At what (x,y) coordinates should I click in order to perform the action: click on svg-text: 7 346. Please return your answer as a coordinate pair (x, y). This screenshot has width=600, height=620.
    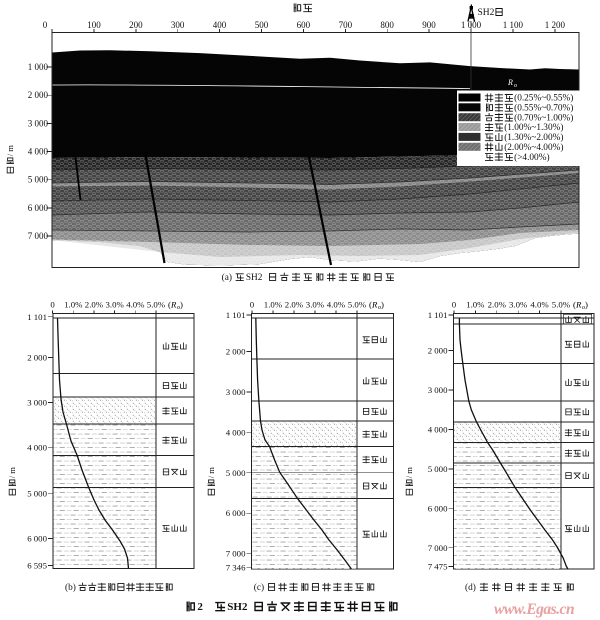
    Looking at the image, I should click on (236, 568).